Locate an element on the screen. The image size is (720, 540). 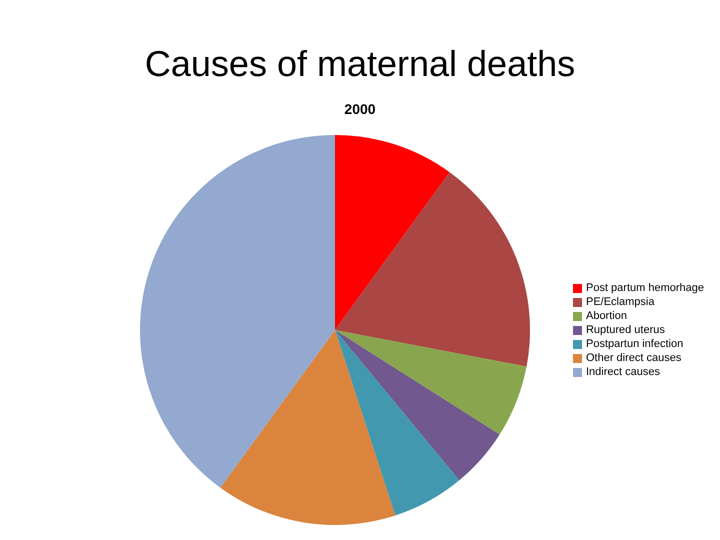
chart-title: Causes of maternal deaths is located at coordinates (360, 64).